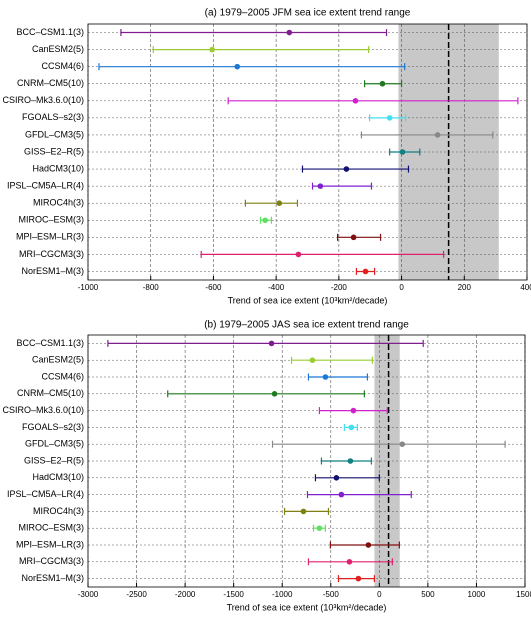 The image size is (531, 617). Describe the element at coordinates (331, 594) in the screenshot. I see `x-tick-label: -500` at that location.